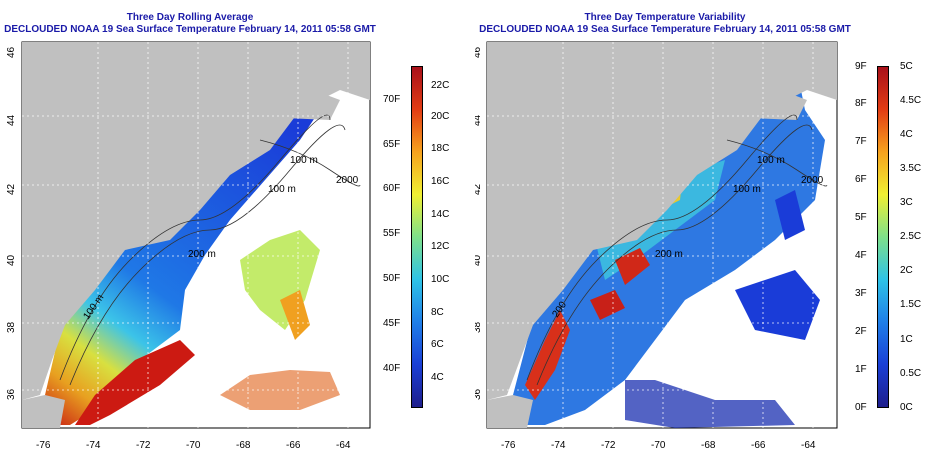  What do you see at coordinates (906, 66) in the screenshot?
I see `celsius-label: 5C` at bounding box center [906, 66].